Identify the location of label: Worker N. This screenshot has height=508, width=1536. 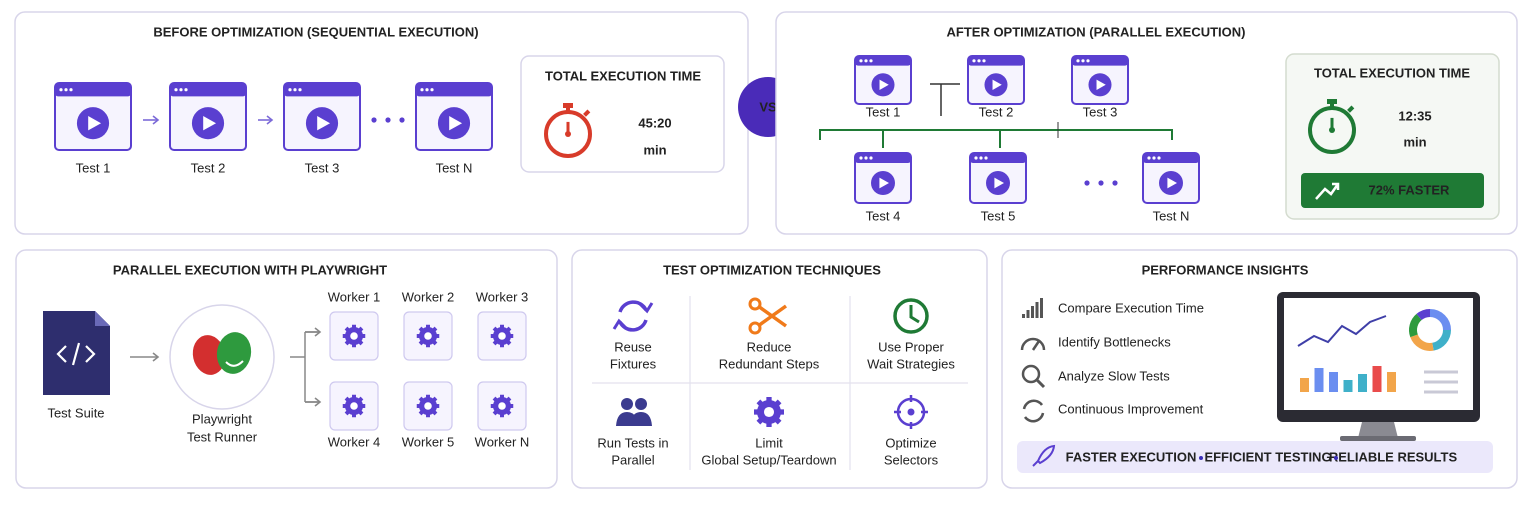
(502, 441).